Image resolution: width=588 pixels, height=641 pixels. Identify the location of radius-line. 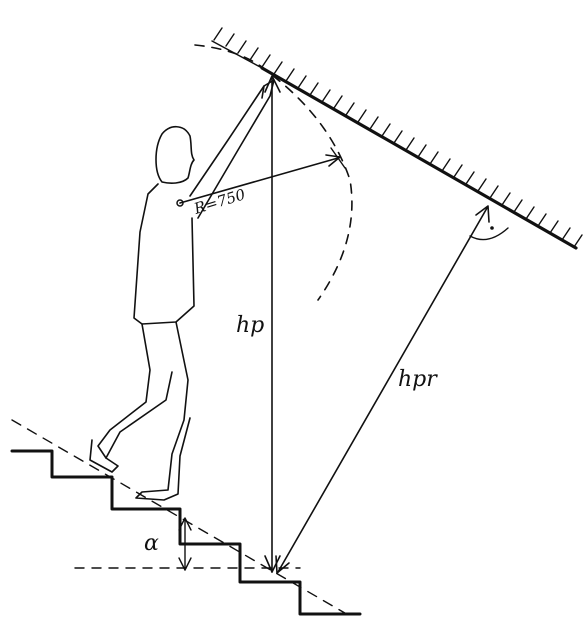
(261, 177).